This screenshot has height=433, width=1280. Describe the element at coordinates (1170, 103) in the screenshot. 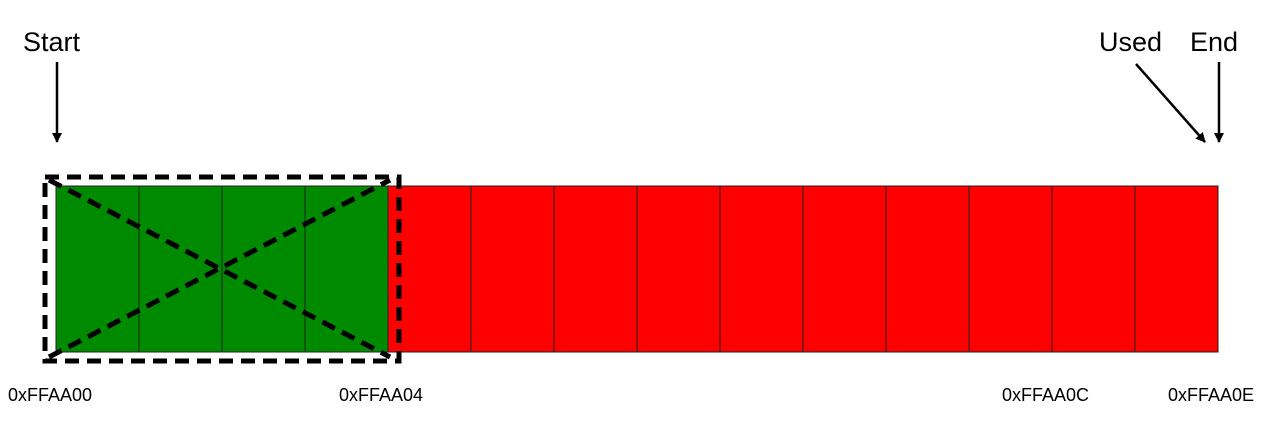

I see `used-arrow` at that location.